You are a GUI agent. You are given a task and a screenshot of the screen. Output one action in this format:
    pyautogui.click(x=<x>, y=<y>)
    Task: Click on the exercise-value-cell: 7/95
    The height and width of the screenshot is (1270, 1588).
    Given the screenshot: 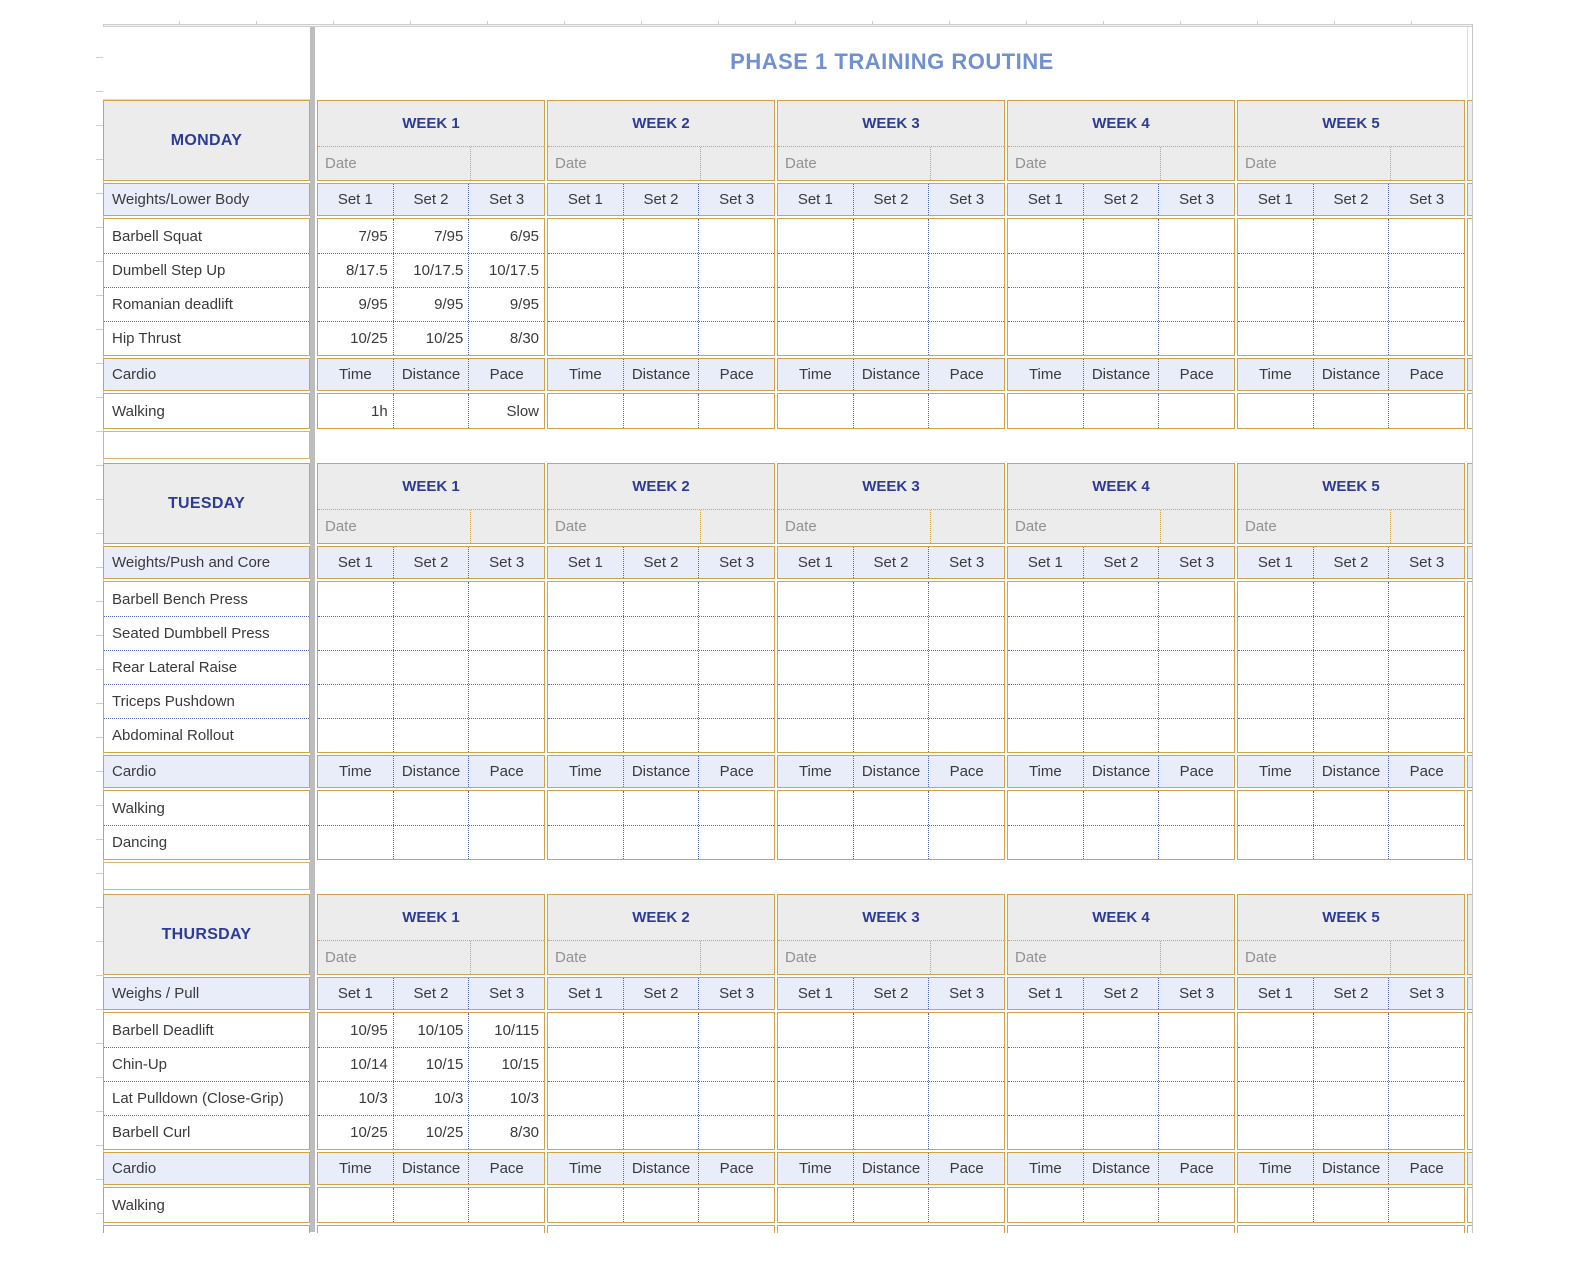 What is the action you would take?
    pyautogui.click(x=430, y=236)
    